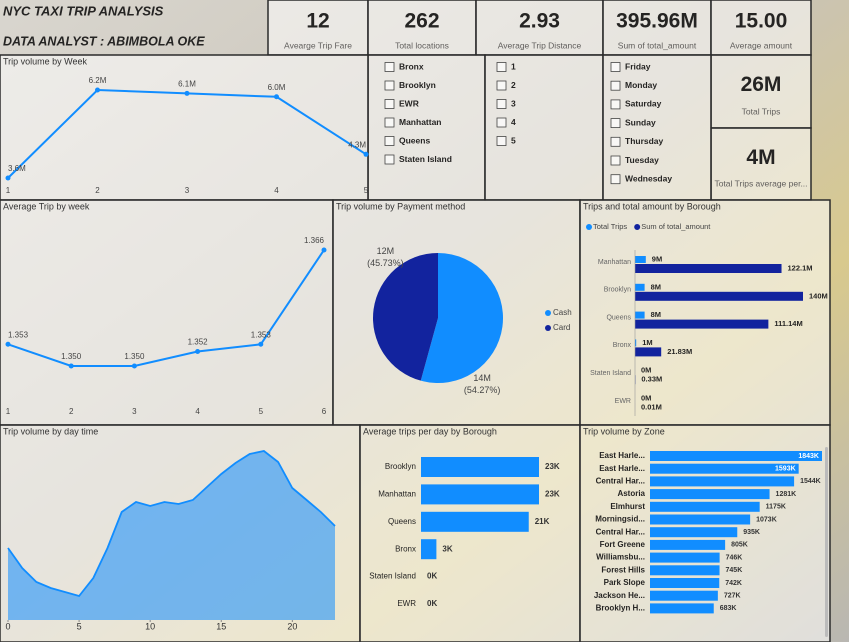 This screenshot has height=642, width=849. Describe the element at coordinates (513, 85) in the screenshot. I see `slicer-option: 2` at that location.